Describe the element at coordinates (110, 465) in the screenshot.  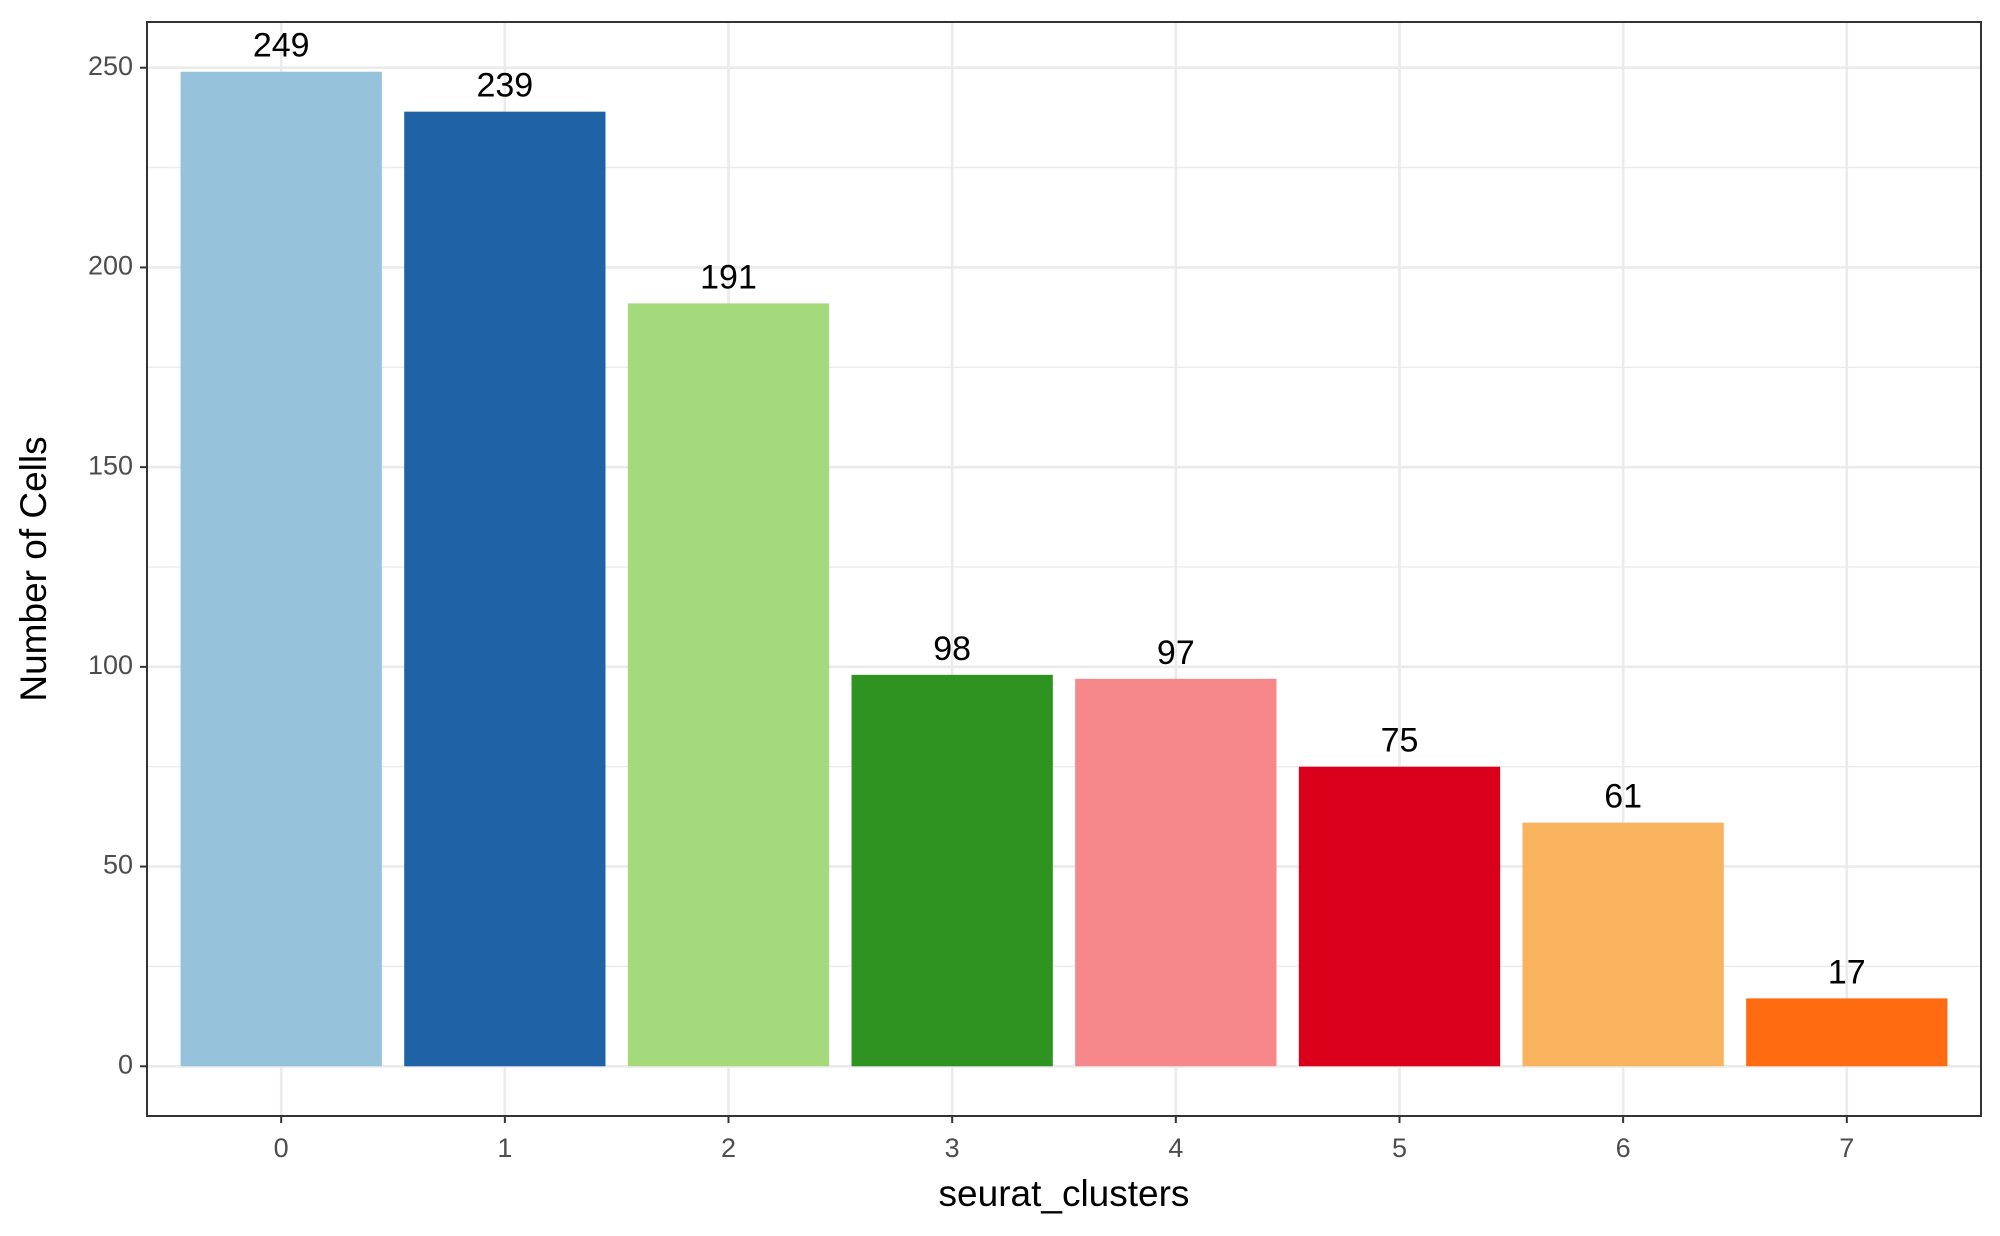
I see `y-tick-label: 150` at that location.